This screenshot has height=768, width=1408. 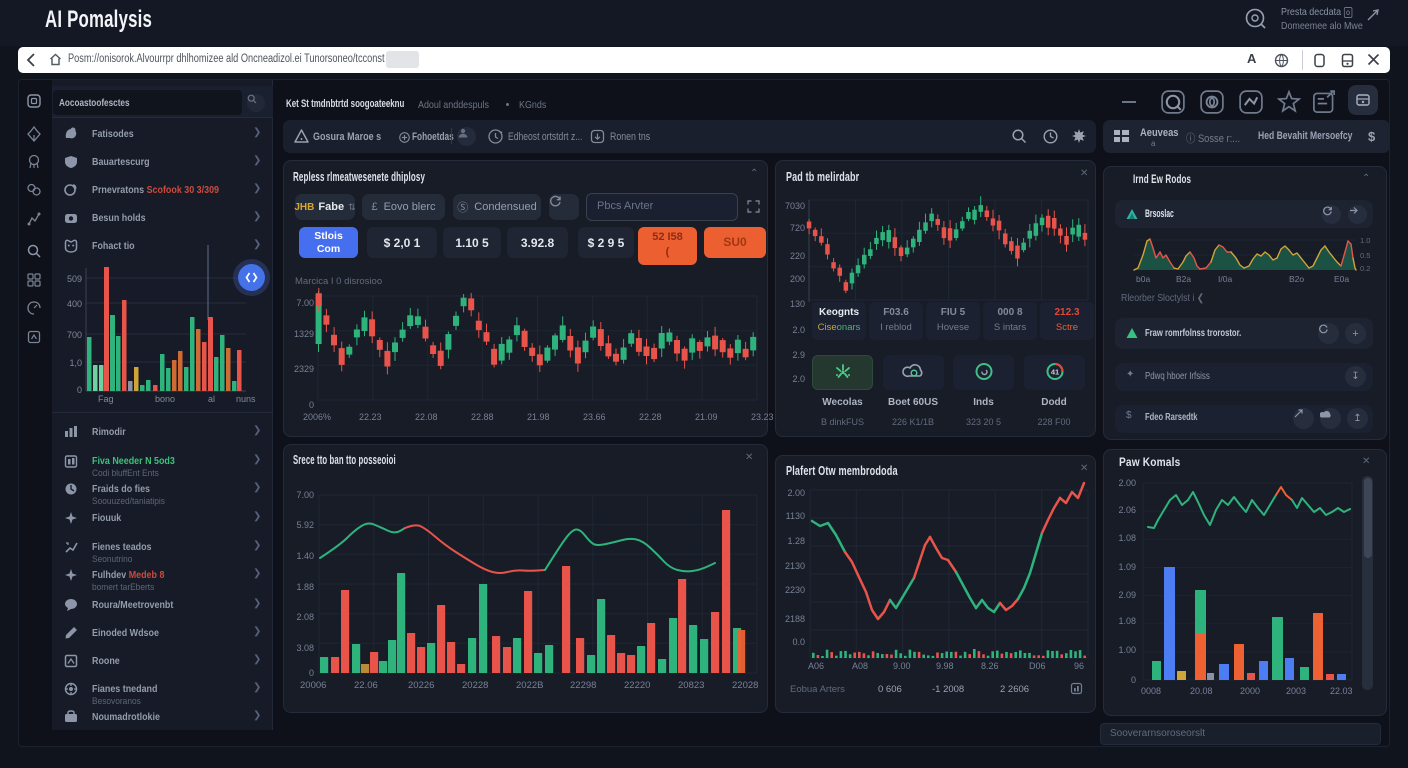 I want to click on svg-text: 41, so click(x=1054, y=372).